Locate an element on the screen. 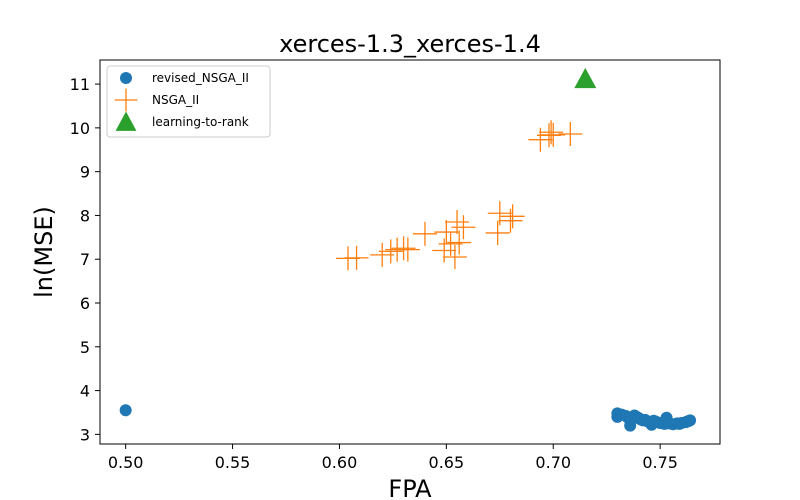 The image size is (800, 500). y-tick-label: 3 is located at coordinates (85, 434).